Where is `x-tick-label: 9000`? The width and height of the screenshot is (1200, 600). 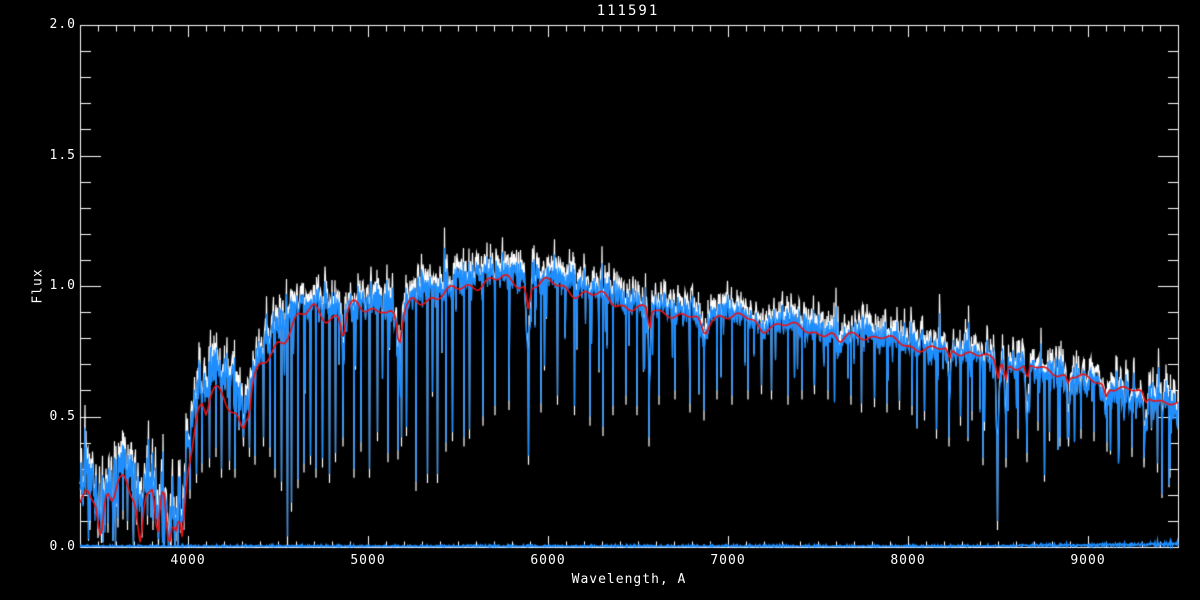
x-tick-label: 9000 is located at coordinates (1088, 560).